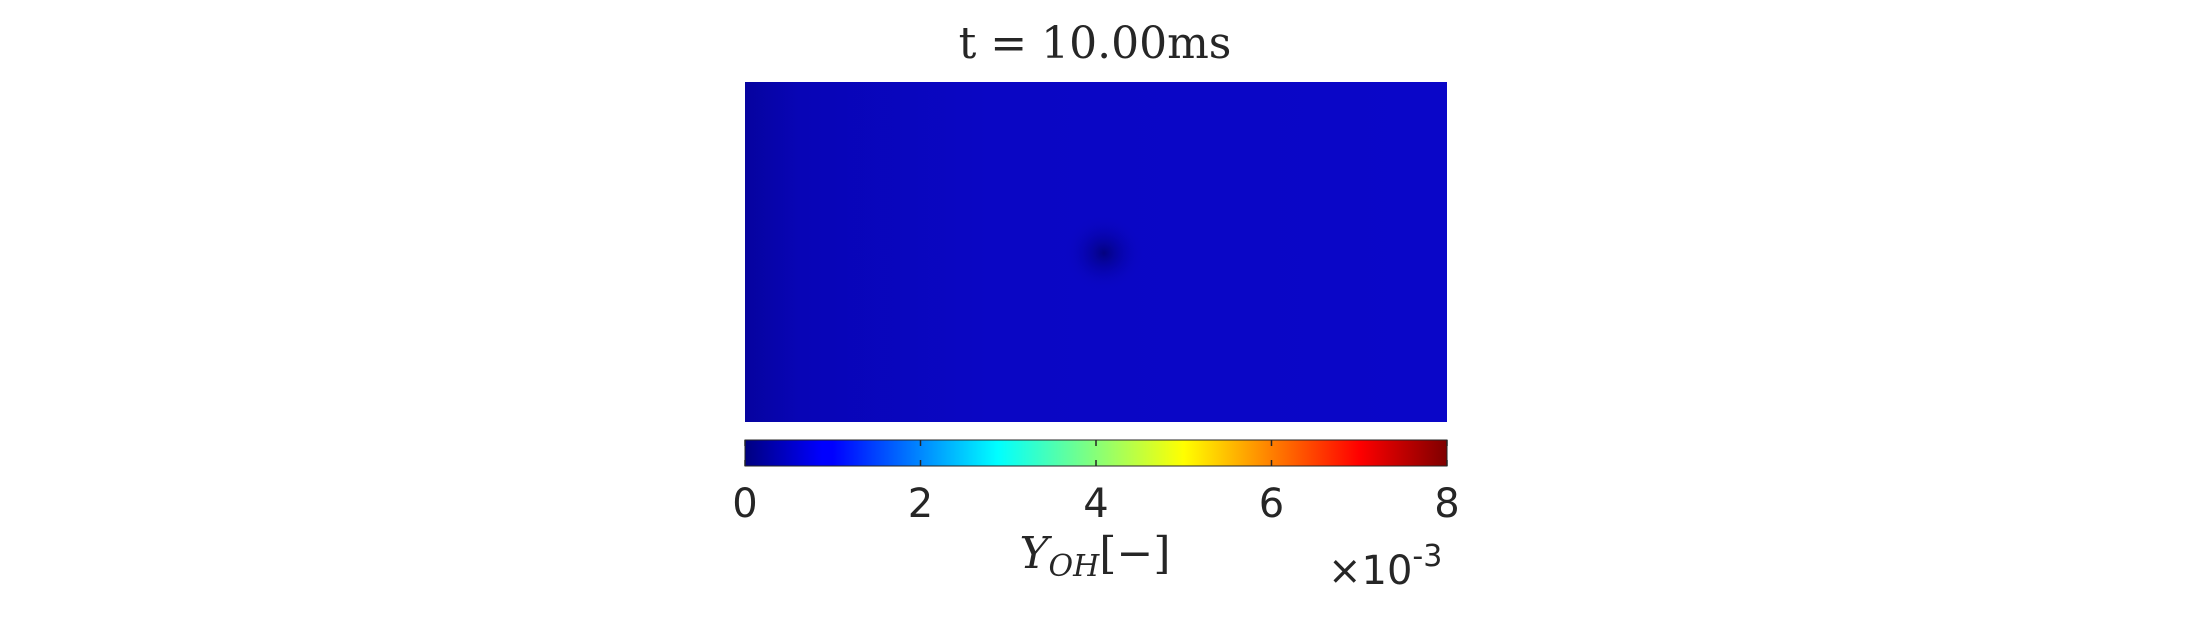 The height and width of the screenshot is (625, 2187). Describe the element at coordinates (1075, 566) in the screenshot. I see `colorbar-label-sub: OH` at that location.